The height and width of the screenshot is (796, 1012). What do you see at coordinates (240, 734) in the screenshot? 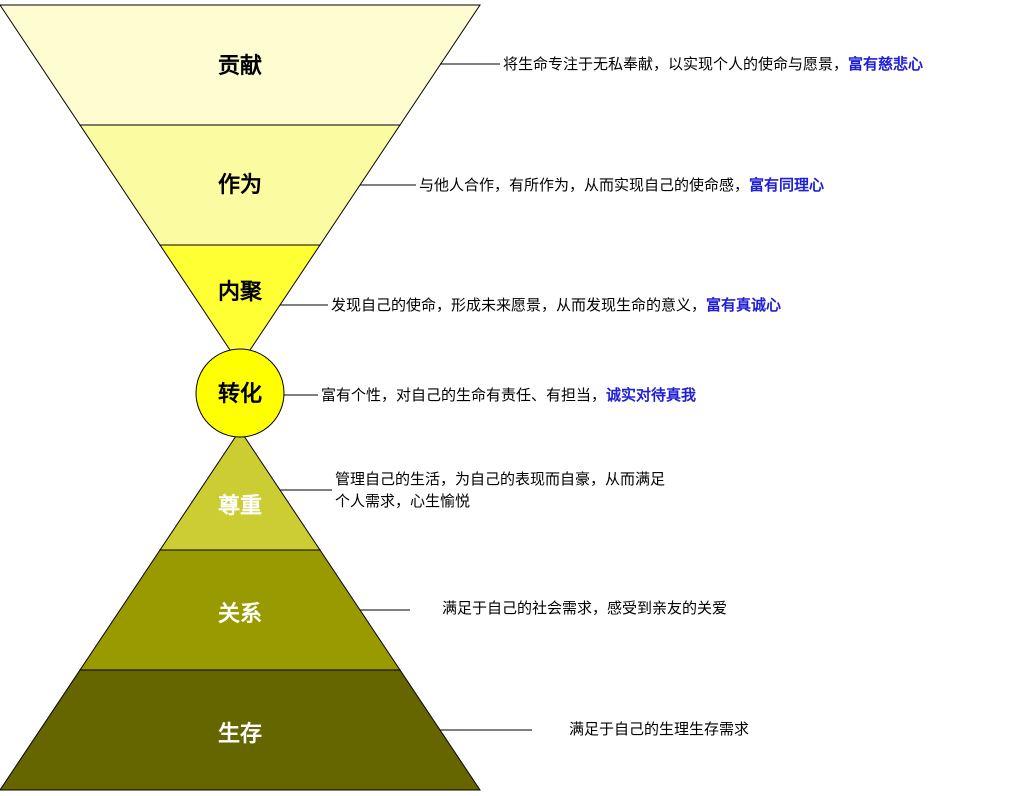
I see `level-survival-label: 生存` at bounding box center [240, 734].